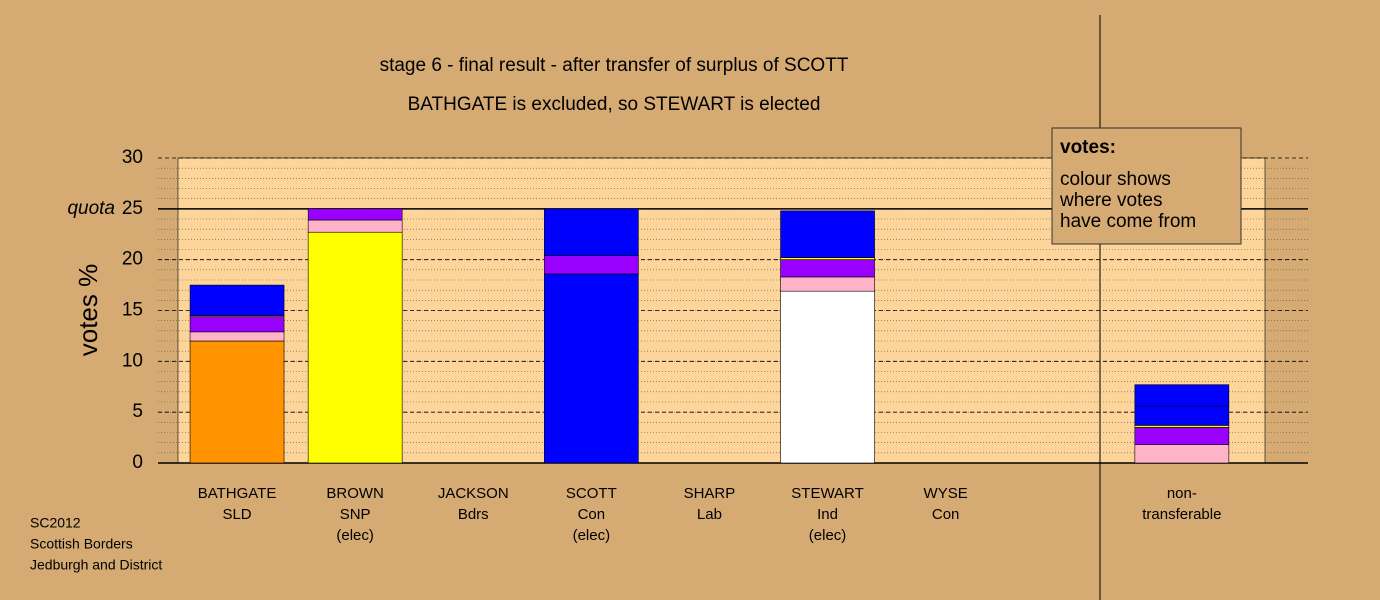 This screenshot has height=600, width=1380. I want to click on y-tick-label: 20, so click(132, 259).